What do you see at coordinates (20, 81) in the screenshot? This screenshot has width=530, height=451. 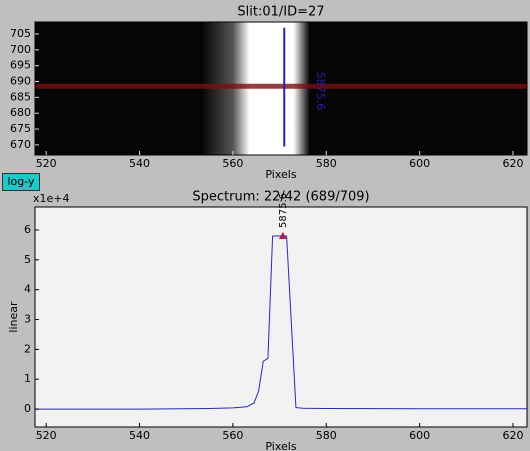 I see `y-tick-label: 690` at bounding box center [20, 81].